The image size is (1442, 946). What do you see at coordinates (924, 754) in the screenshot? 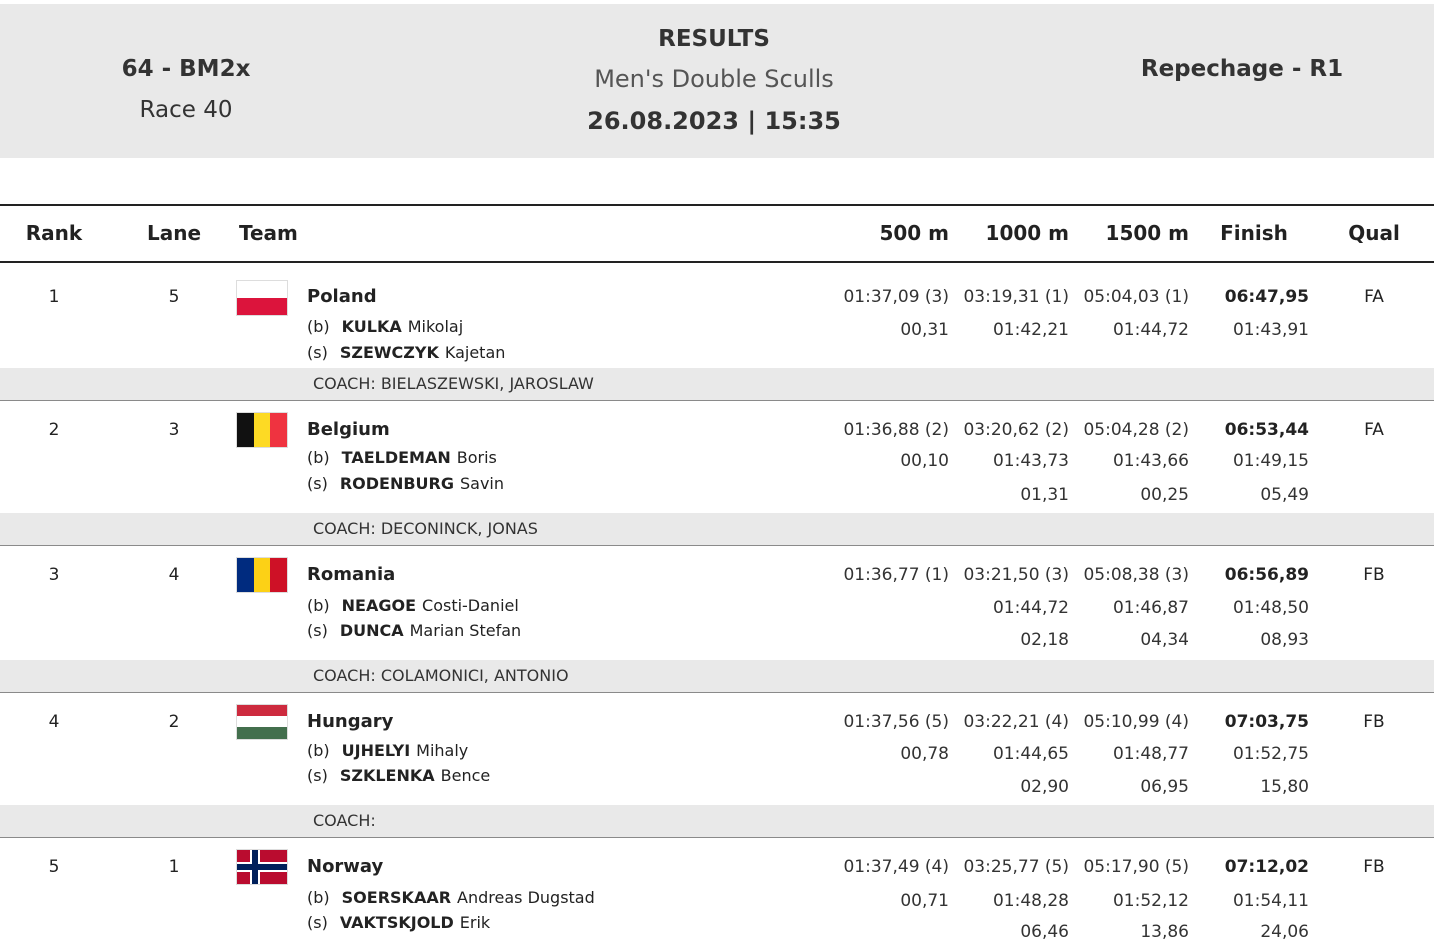
I see `segment-500m: 00,78` at bounding box center [924, 754].